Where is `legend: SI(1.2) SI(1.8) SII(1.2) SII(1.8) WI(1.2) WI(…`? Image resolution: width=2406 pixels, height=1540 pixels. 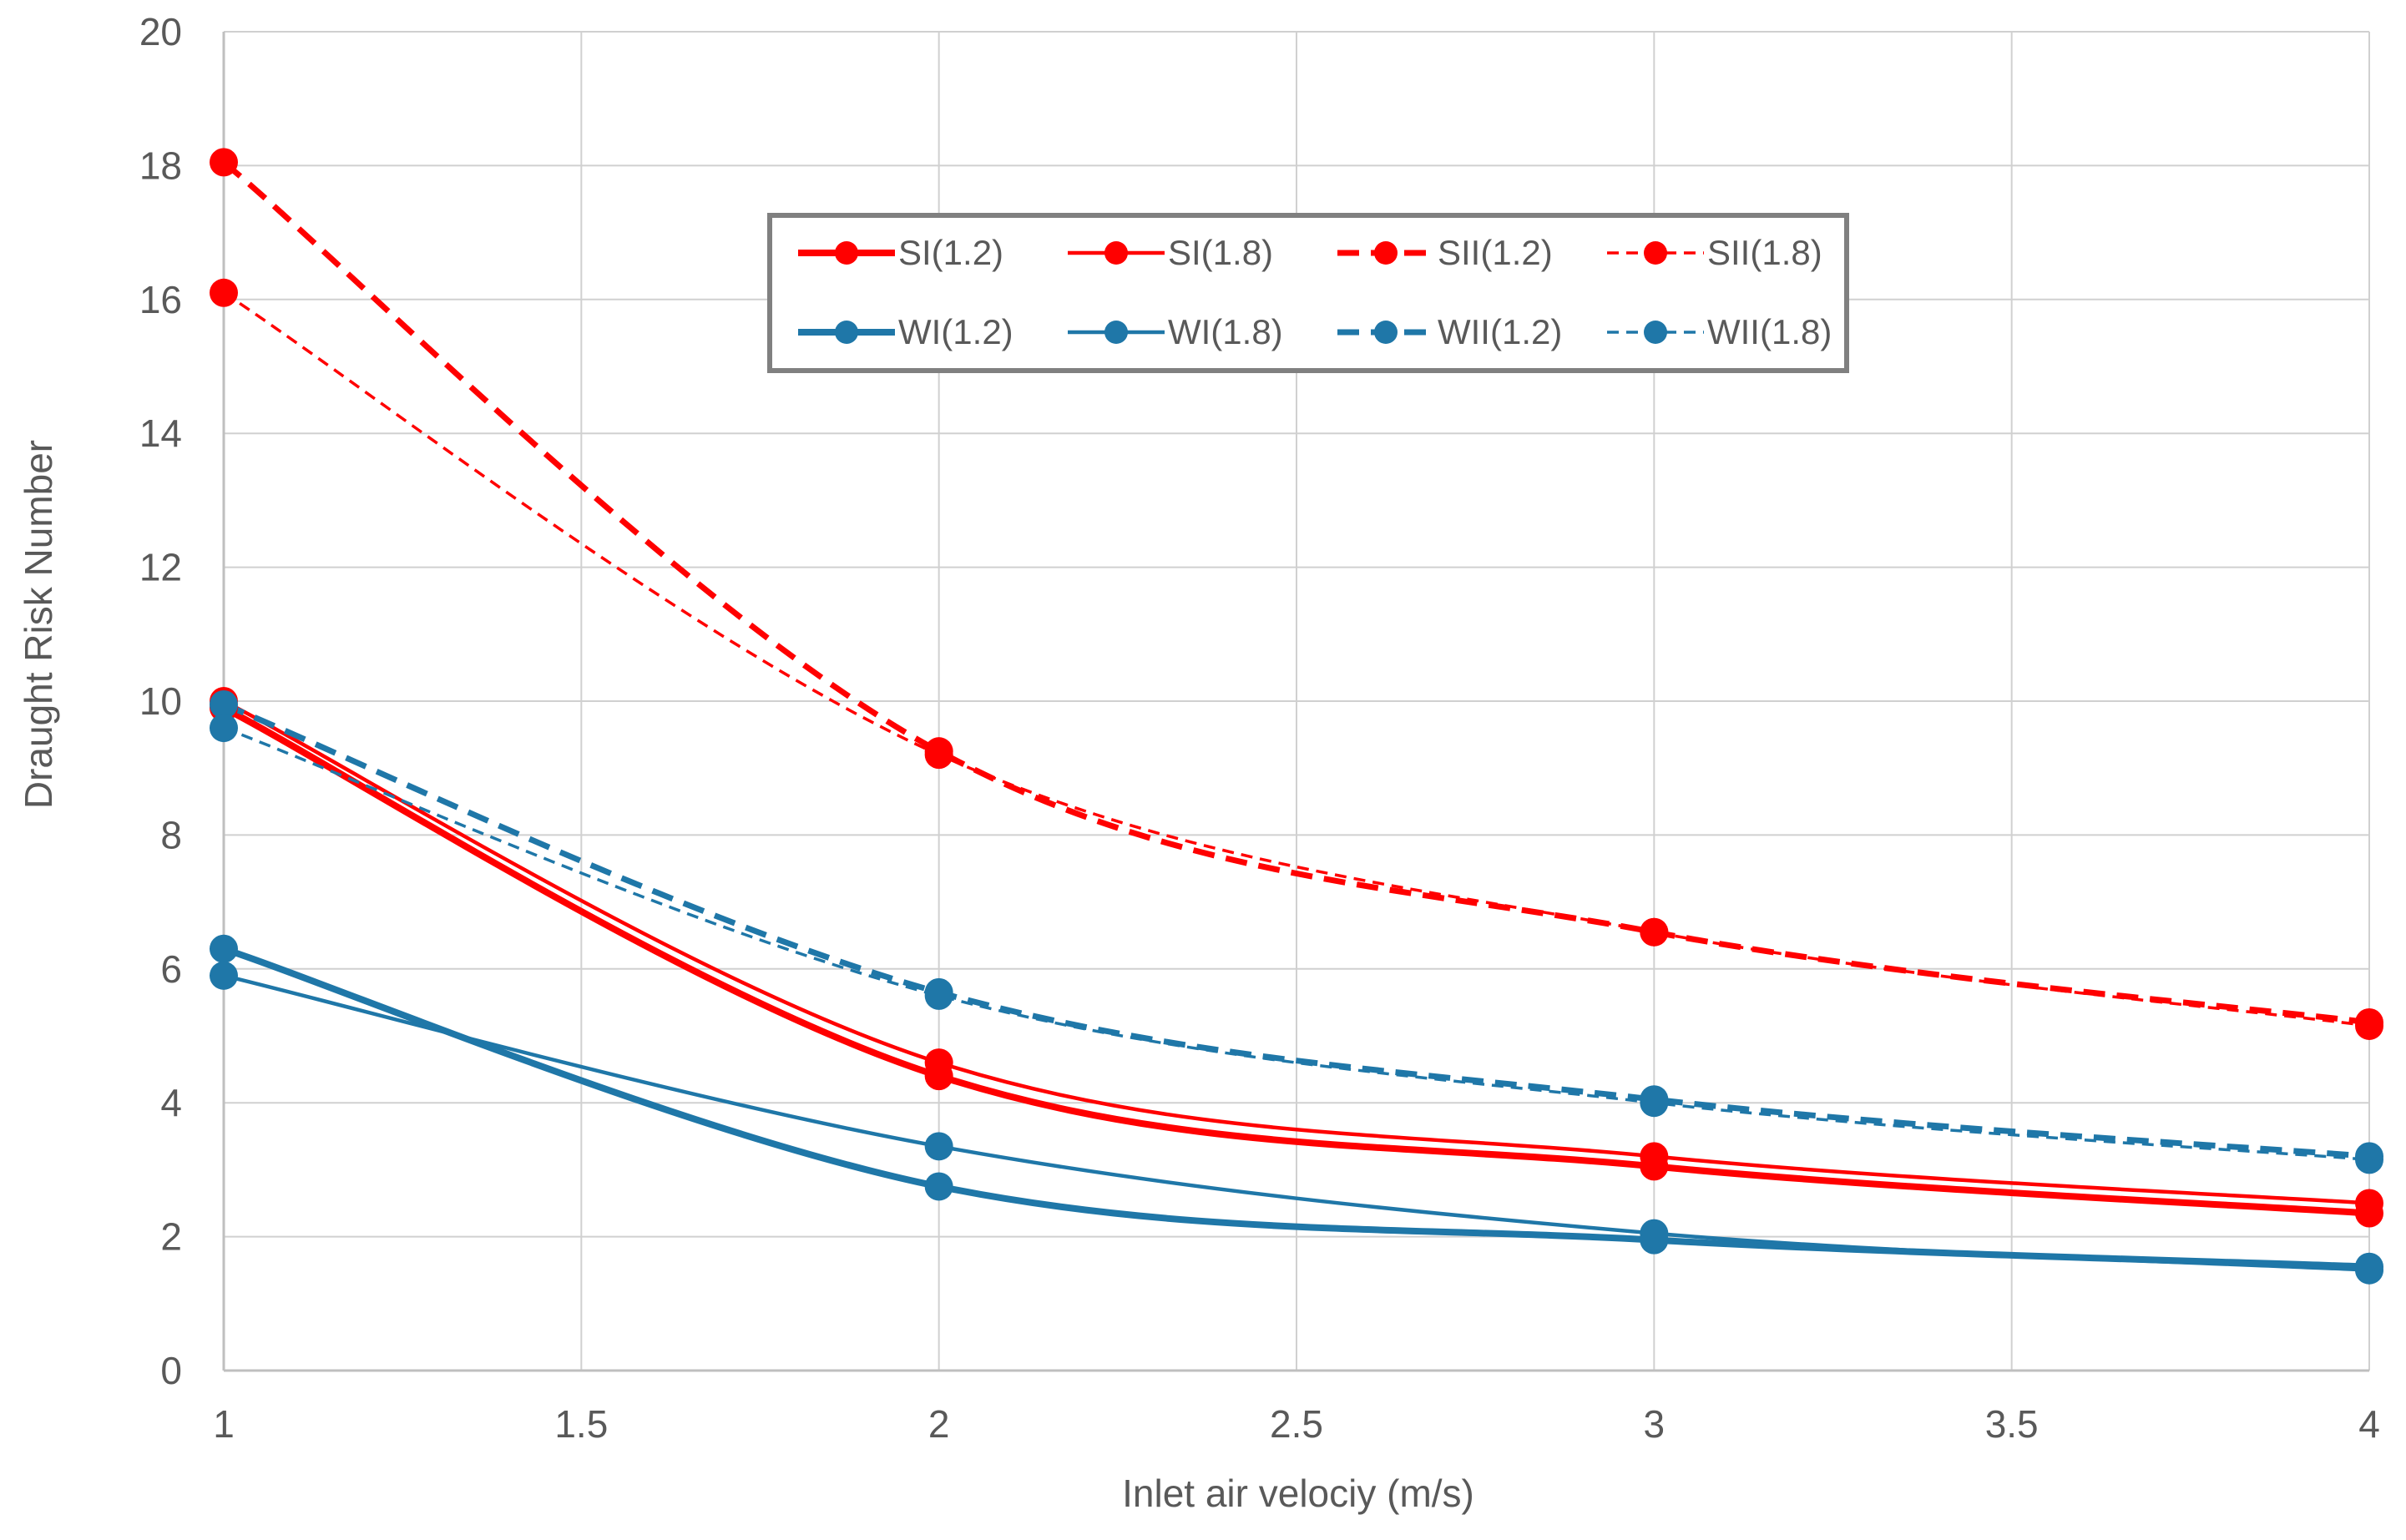
legend: SI(1.2) SI(1.8) SII(1.2) SII(1.8) WI(1.2) WI(… is located at coordinates (1308, 293).